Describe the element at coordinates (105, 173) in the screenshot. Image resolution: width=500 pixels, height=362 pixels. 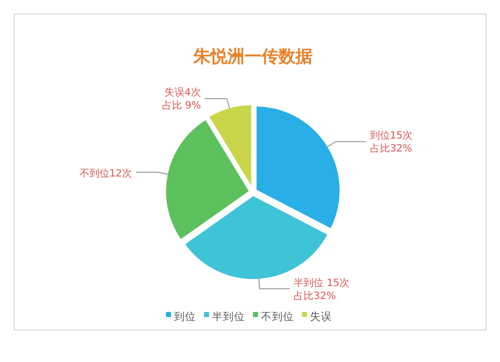
I see `data-label: 不到位12次` at that location.